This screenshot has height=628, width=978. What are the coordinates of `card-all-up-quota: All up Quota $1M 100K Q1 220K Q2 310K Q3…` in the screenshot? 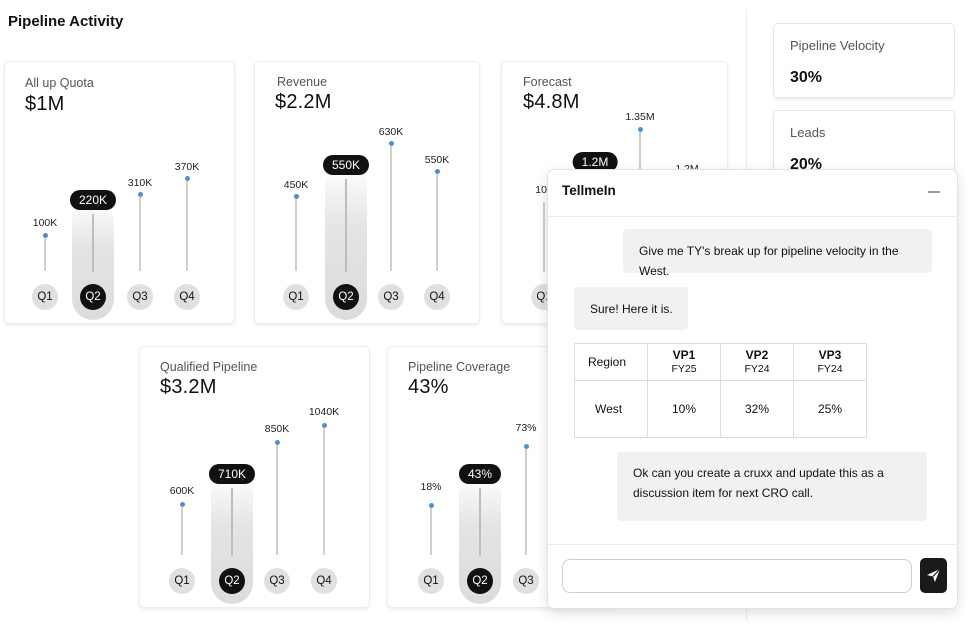 It's located at (119, 192).